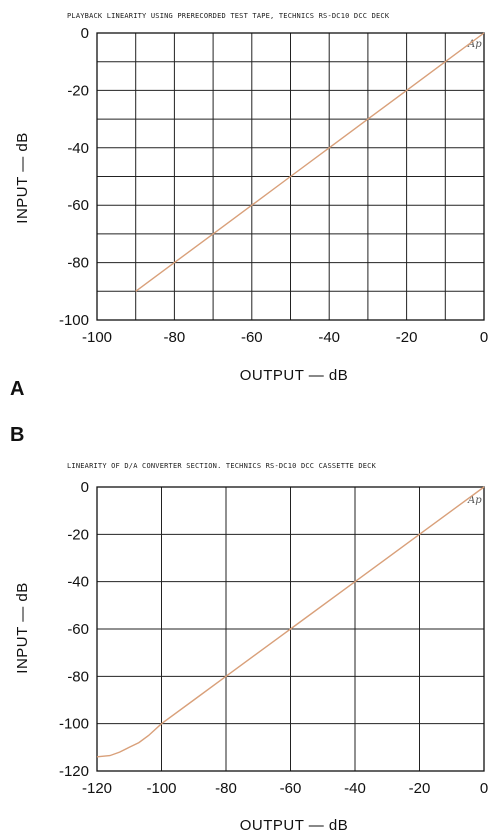 This screenshot has width=502, height=838. What do you see at coordinates (78, 263) in the screenshot?
I see `chart-a-y-tick-label: -80` at bounding box center [78, 263].